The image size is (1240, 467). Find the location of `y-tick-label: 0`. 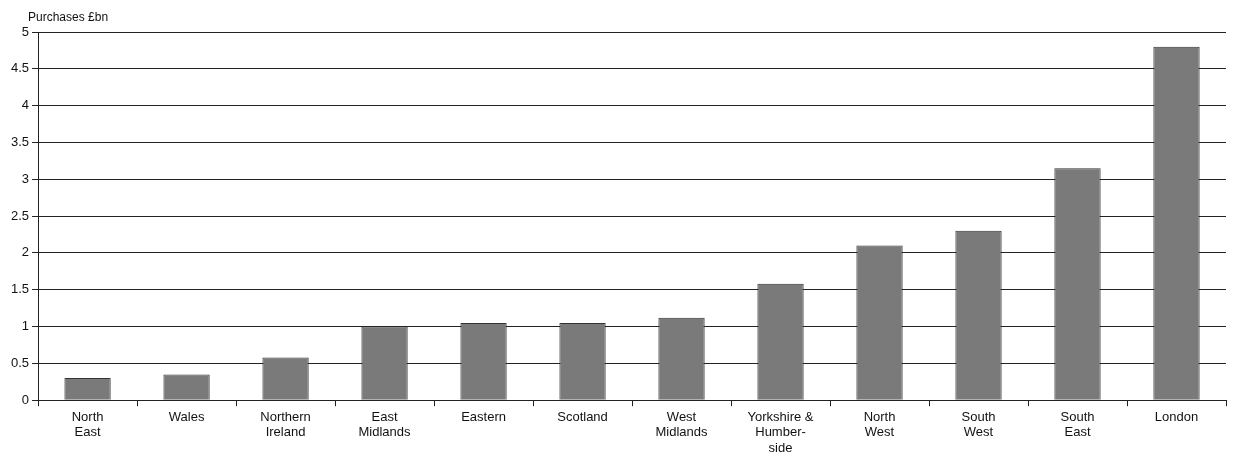

y-tick-label: 0 is located at coordinates (25, 399).